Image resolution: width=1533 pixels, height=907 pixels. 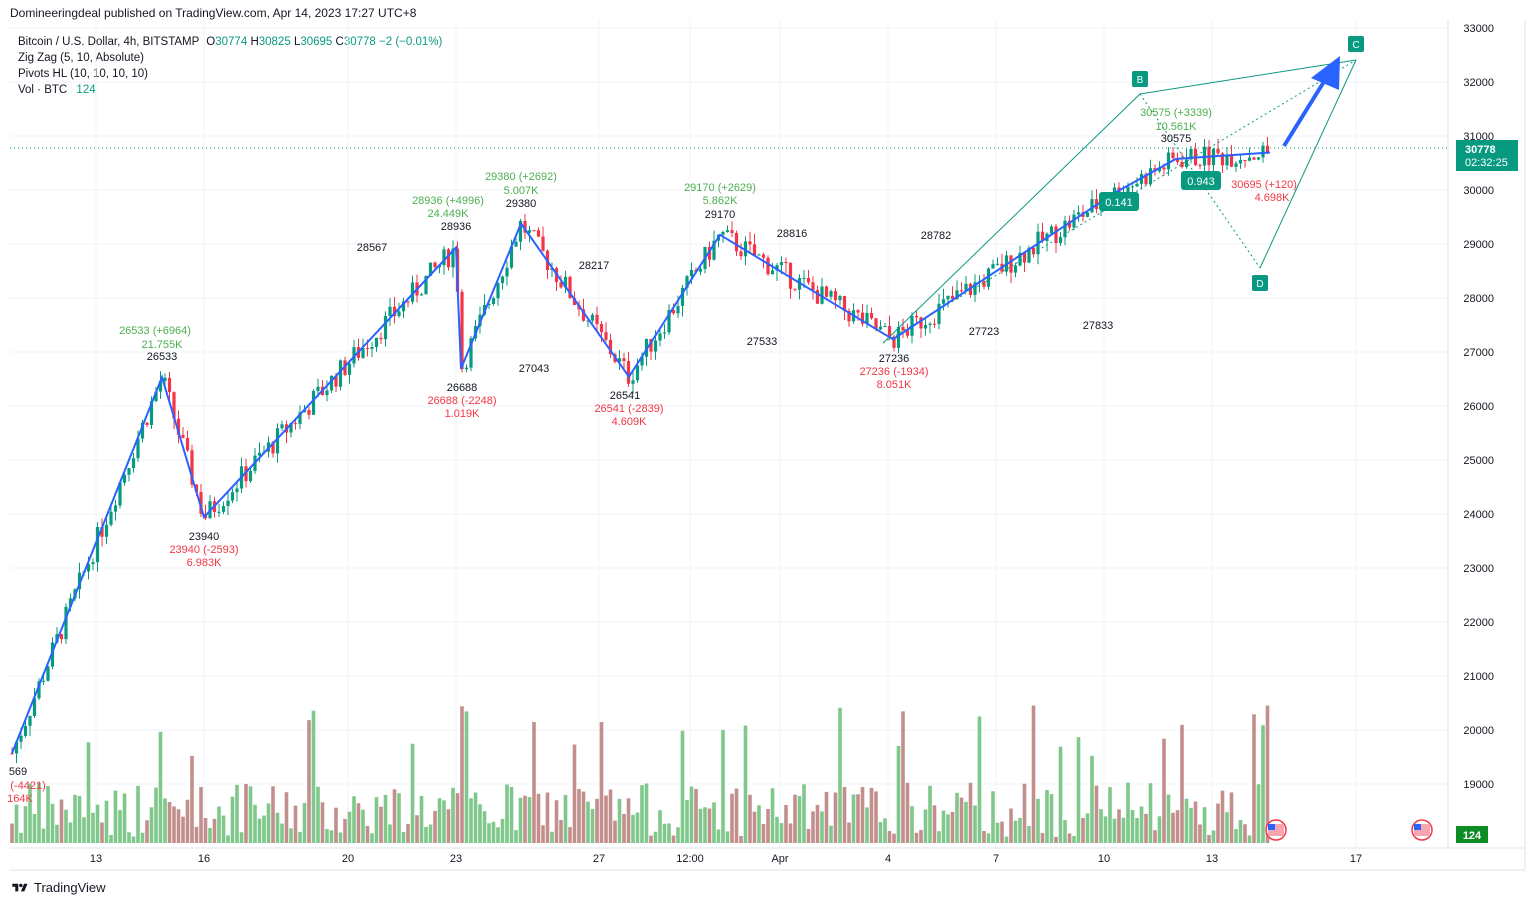 I want to click on pattern-leg-xc, so click(x=1119, y=201).